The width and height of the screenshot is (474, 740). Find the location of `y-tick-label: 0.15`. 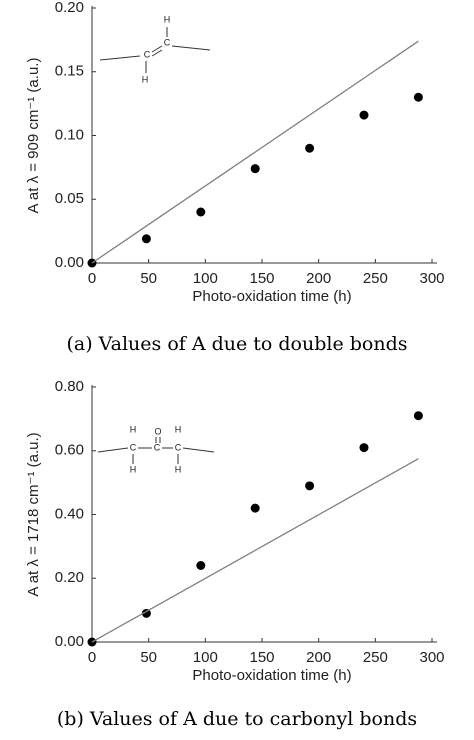

y-tick-label: 0.15 is located at coordinates (69, 71).